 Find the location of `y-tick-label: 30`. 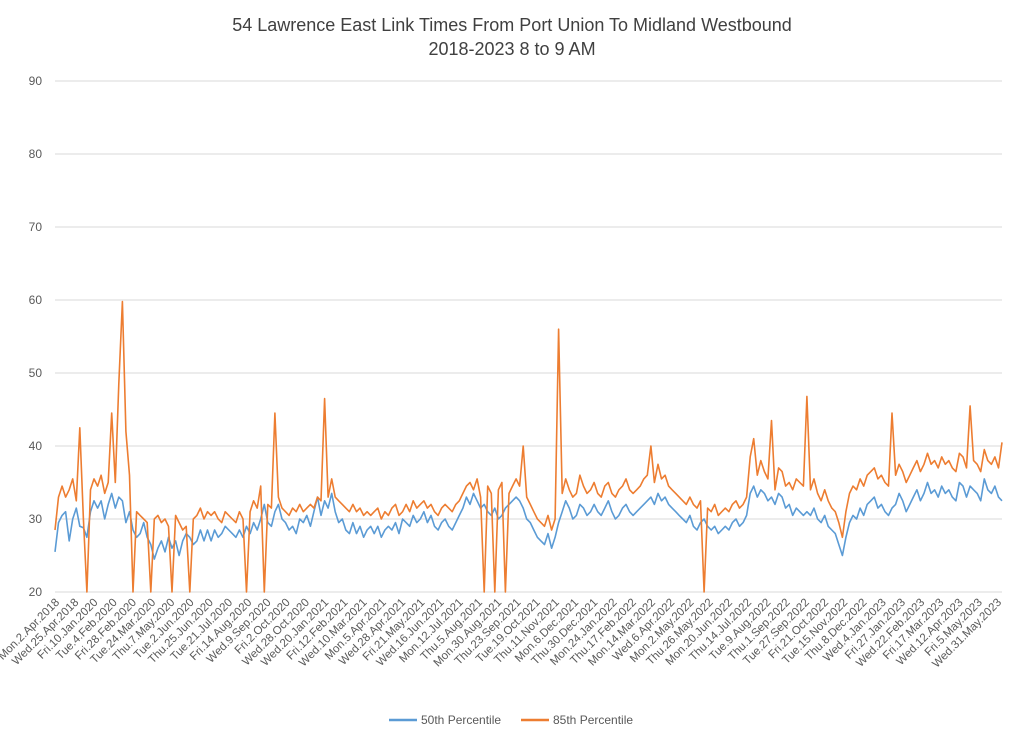

y-tick-label: 30 is located at coordinates (36, 519).